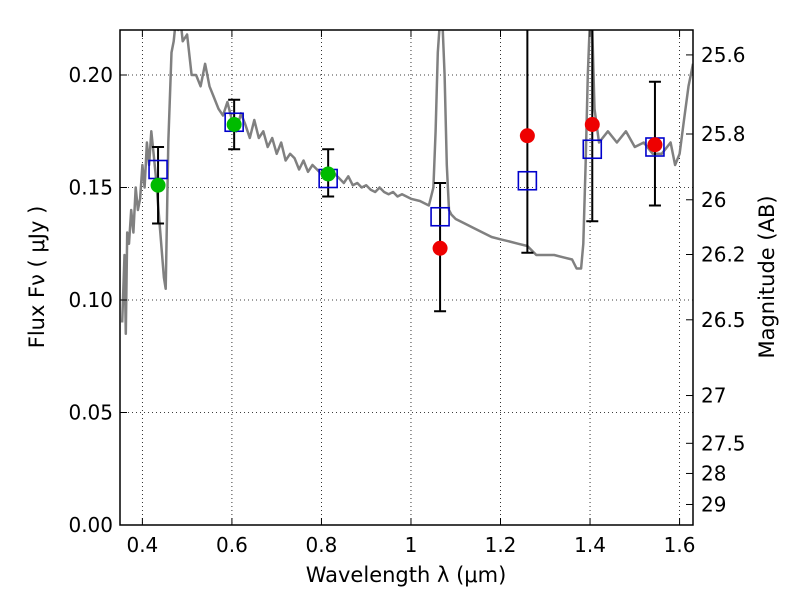 This screenshot has height=600, width=800. Describe the element at coordinates (713, 473) in the screenshot. I see `right-tick-label: 28` at that location.